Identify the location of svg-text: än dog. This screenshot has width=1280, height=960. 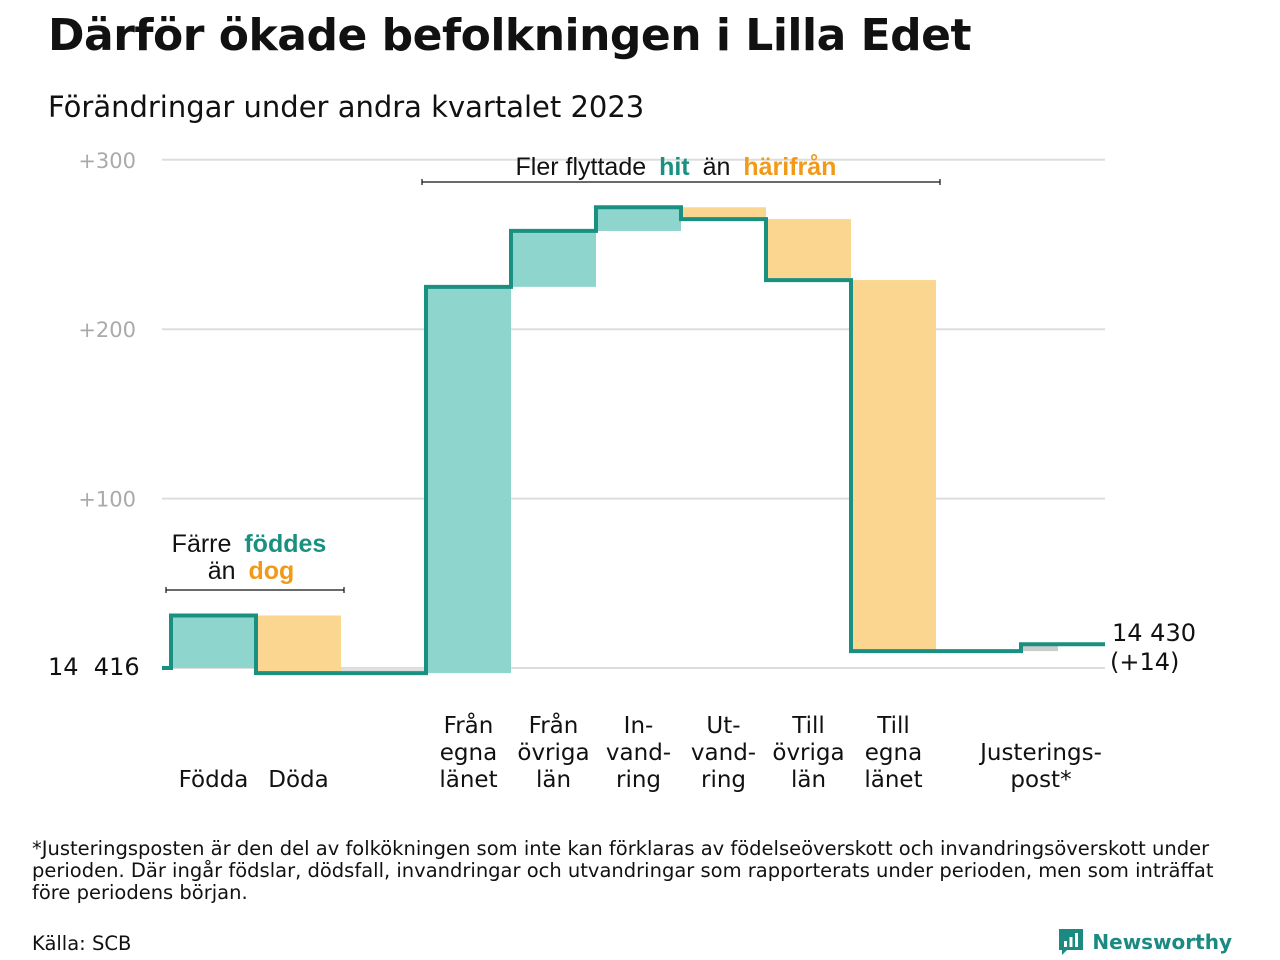
(251, 571).